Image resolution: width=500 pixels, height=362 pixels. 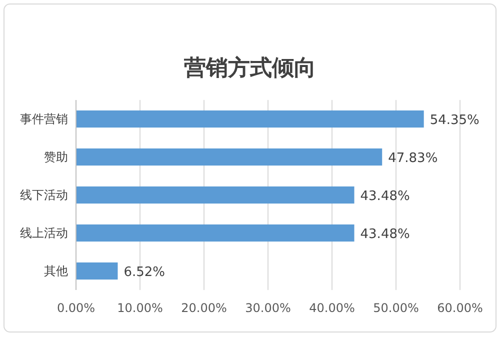 What do you see at coordinates (460, 308) in the screenshot?
I see `x-tick-label: 60.00%` at bounding box center [460, 308].